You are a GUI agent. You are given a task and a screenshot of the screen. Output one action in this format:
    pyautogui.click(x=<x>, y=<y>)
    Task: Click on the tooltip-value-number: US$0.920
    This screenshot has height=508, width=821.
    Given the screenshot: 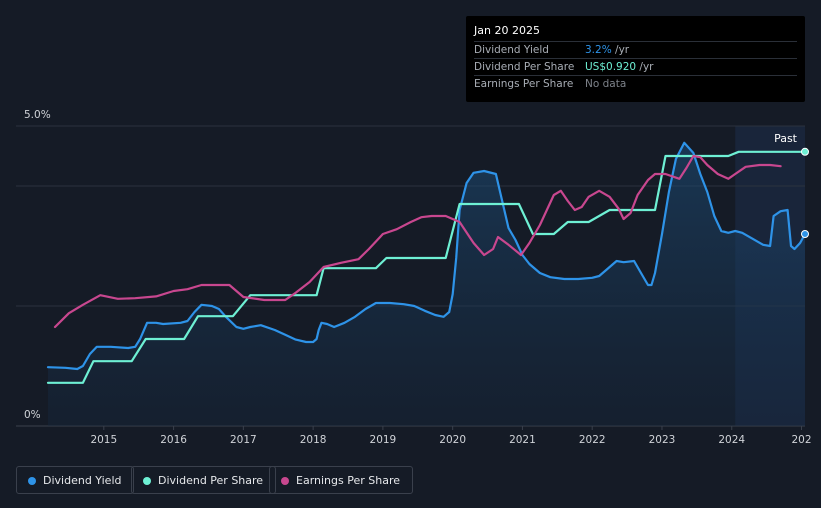 What is the action you would take?
    pyautogui.click(x=611, y=67)
    